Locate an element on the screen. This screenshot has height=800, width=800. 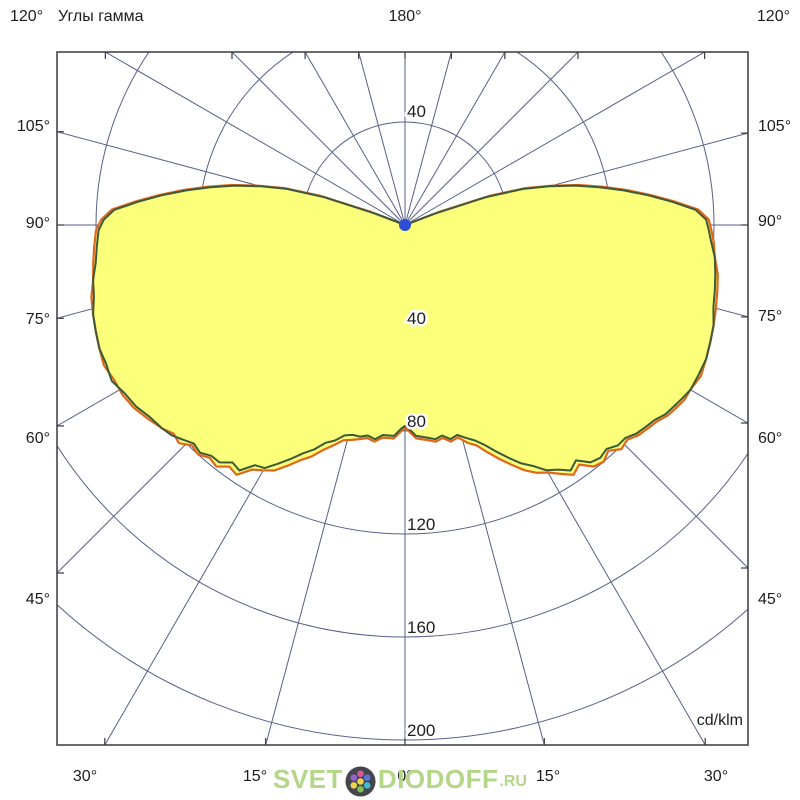
scale-label-below: 160 is located at coordinates (421, 627).